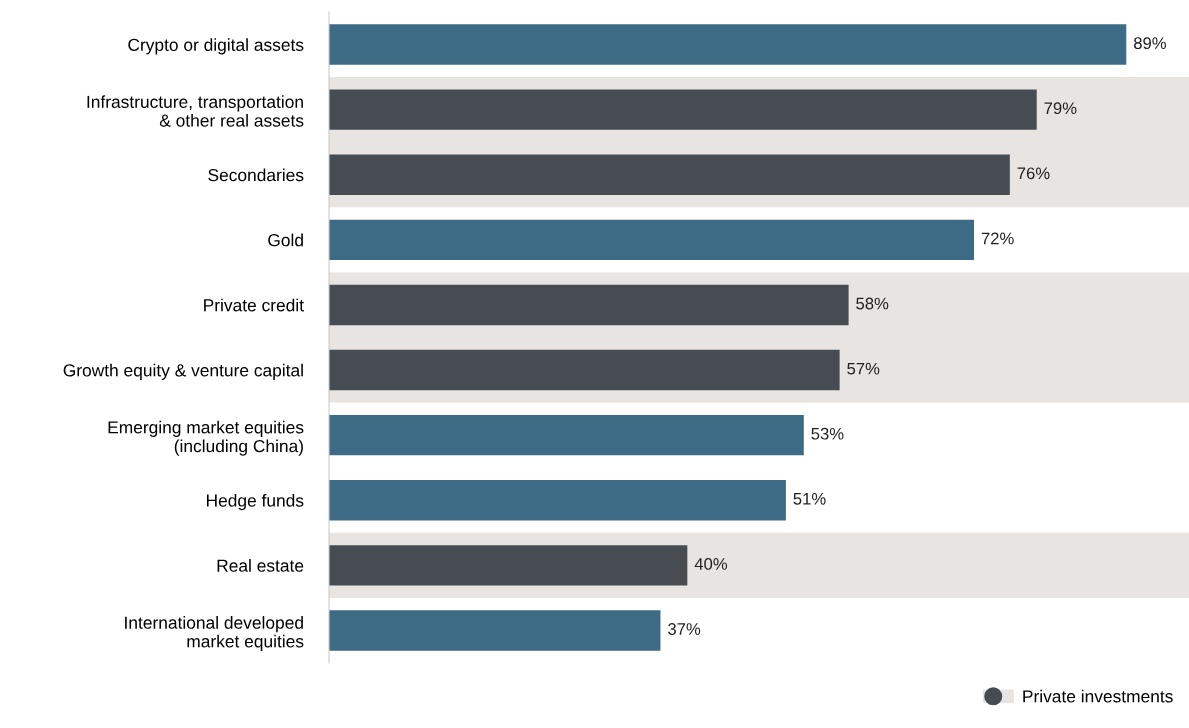  I want to click on y-tick-label: Emerging market equities (including China), so click(206, 438).